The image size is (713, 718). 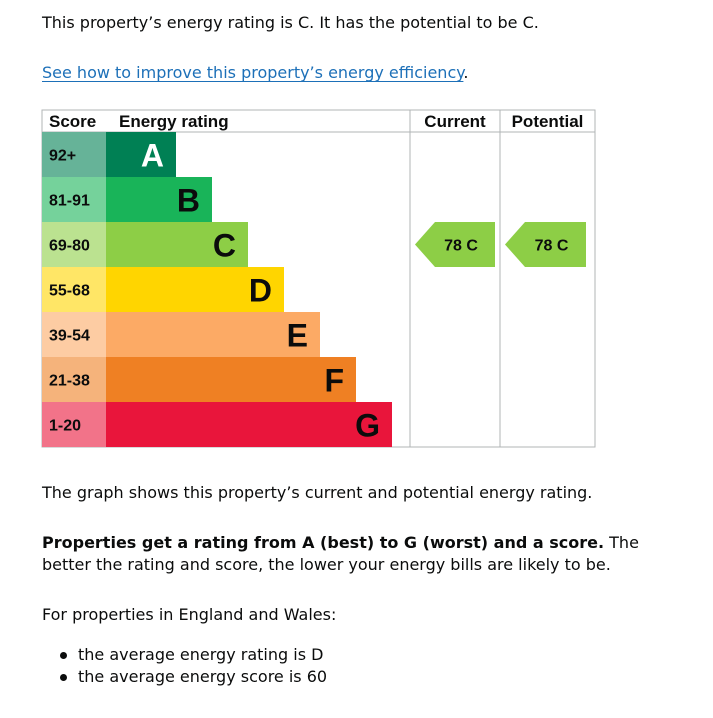 What do you see at coordinates (260, 291) in the screenshot?
I see `band-letter-d: D` at bounding box center [260, 291].